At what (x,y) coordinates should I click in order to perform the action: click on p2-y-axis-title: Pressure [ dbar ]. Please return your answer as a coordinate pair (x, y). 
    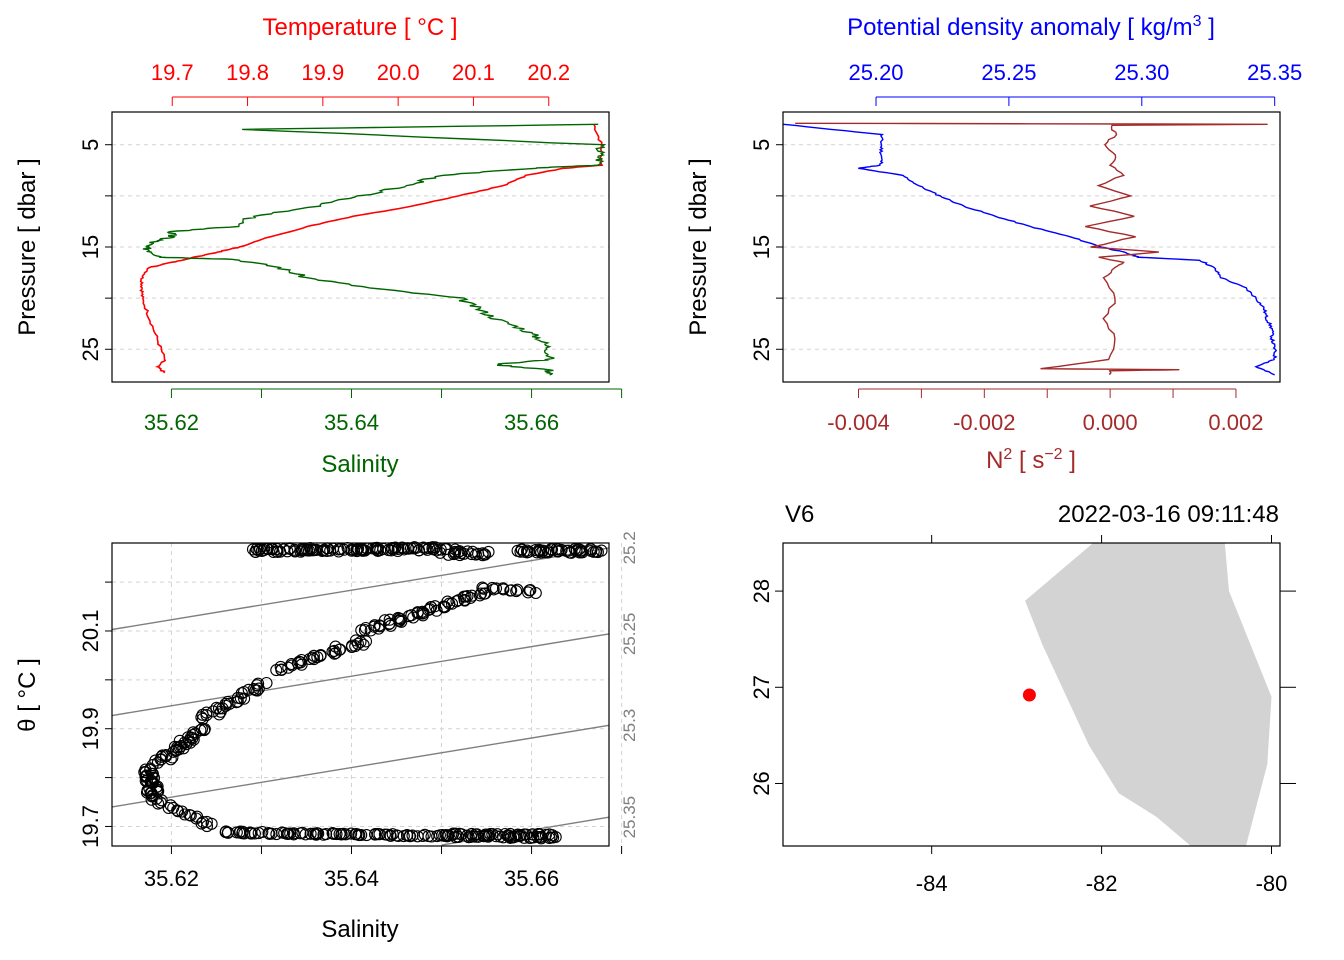
    Looking at the image, I should click on (698, 246).